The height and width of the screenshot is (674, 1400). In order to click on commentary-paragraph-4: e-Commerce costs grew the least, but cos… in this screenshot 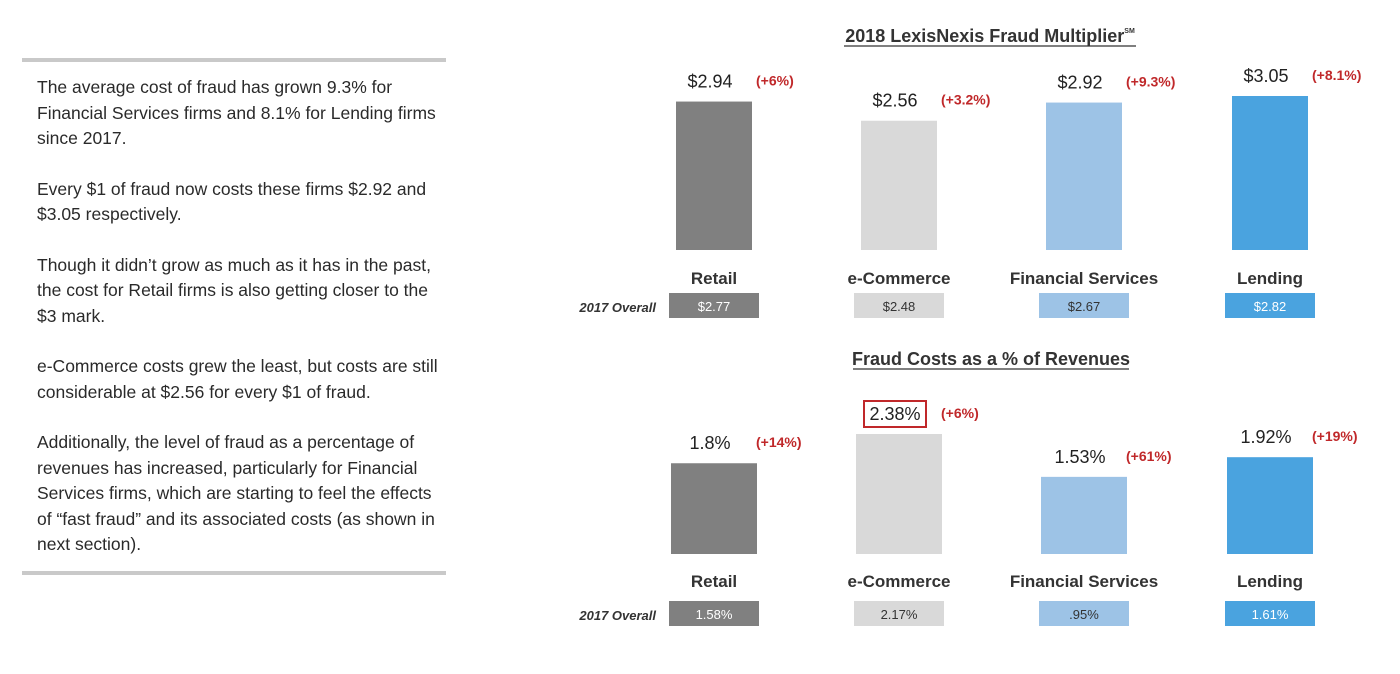, I will do `click(237, 379)`.